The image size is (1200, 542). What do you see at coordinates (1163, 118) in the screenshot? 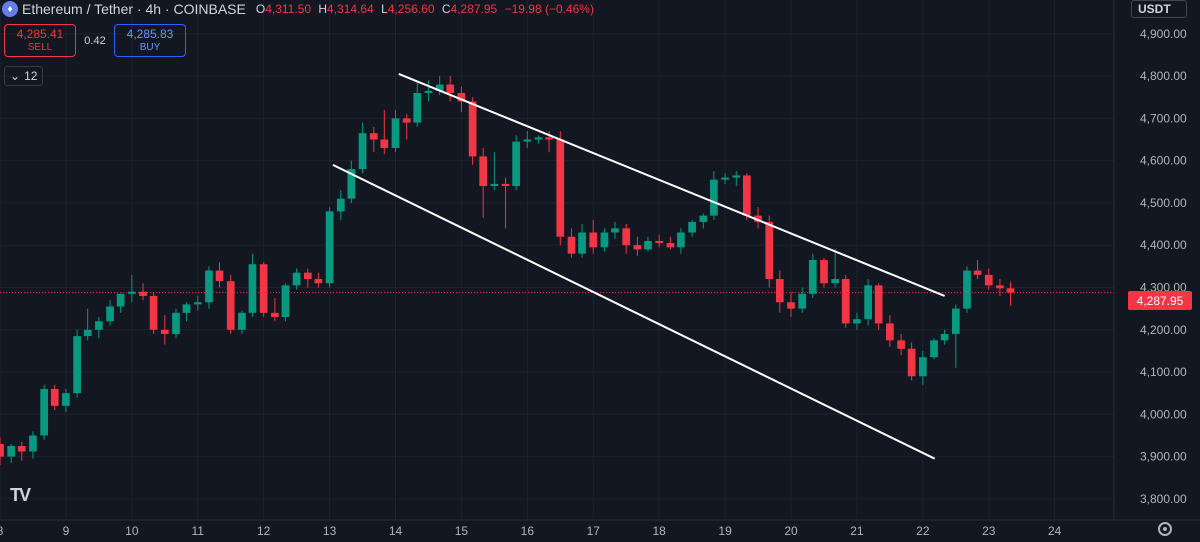
I see `price-axis-label: 4,700.00` at bounding box center [1163, 118].